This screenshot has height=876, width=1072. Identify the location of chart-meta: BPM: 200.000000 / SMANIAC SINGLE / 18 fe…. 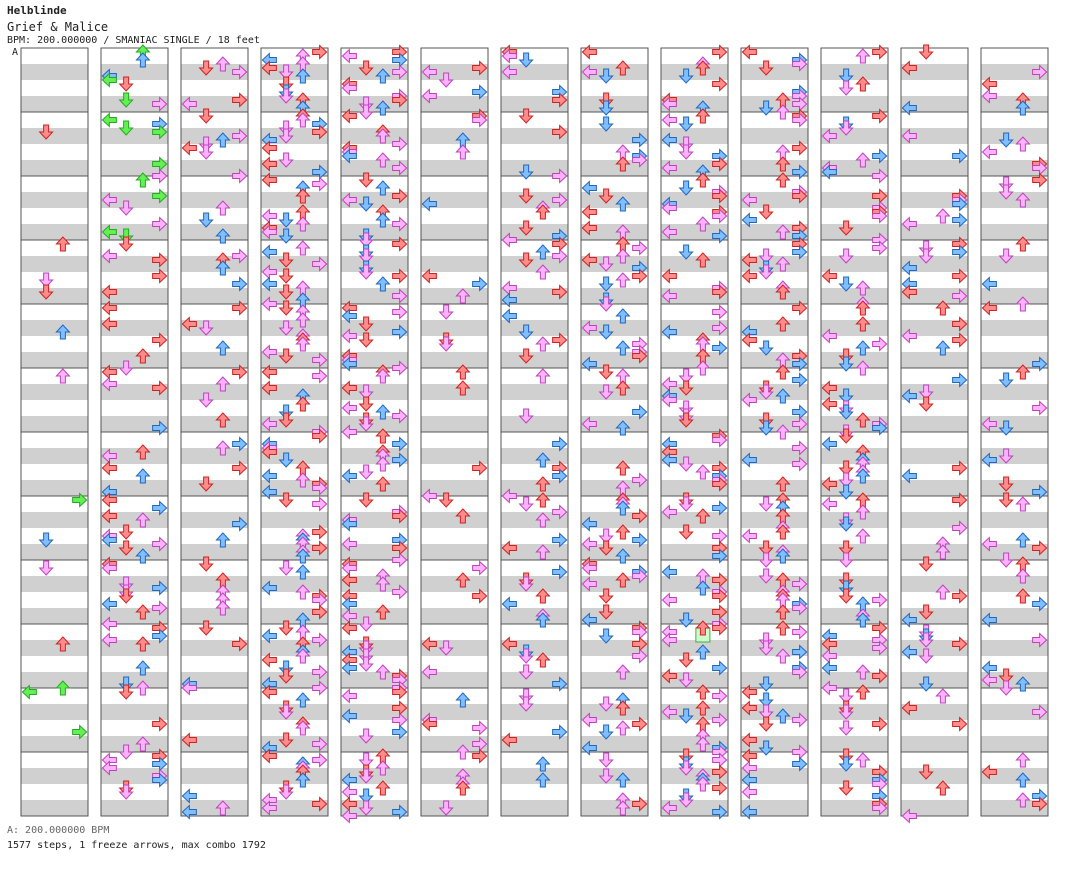
(133, 40).